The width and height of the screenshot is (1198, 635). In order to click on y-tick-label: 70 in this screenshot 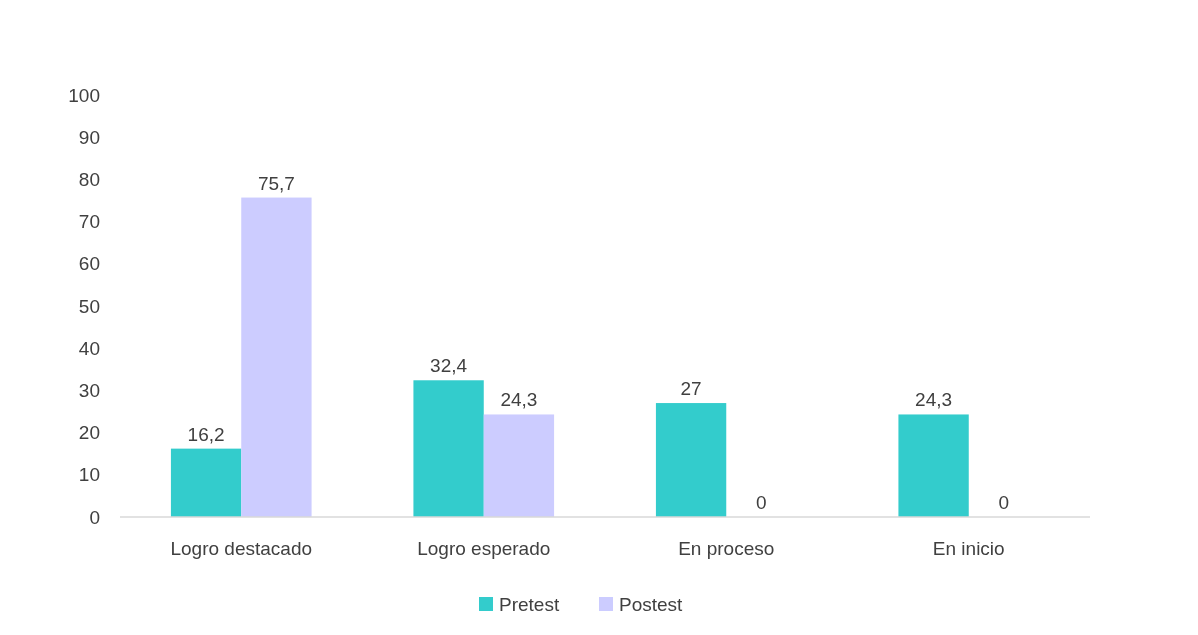, I will do `click(89, 222)`.